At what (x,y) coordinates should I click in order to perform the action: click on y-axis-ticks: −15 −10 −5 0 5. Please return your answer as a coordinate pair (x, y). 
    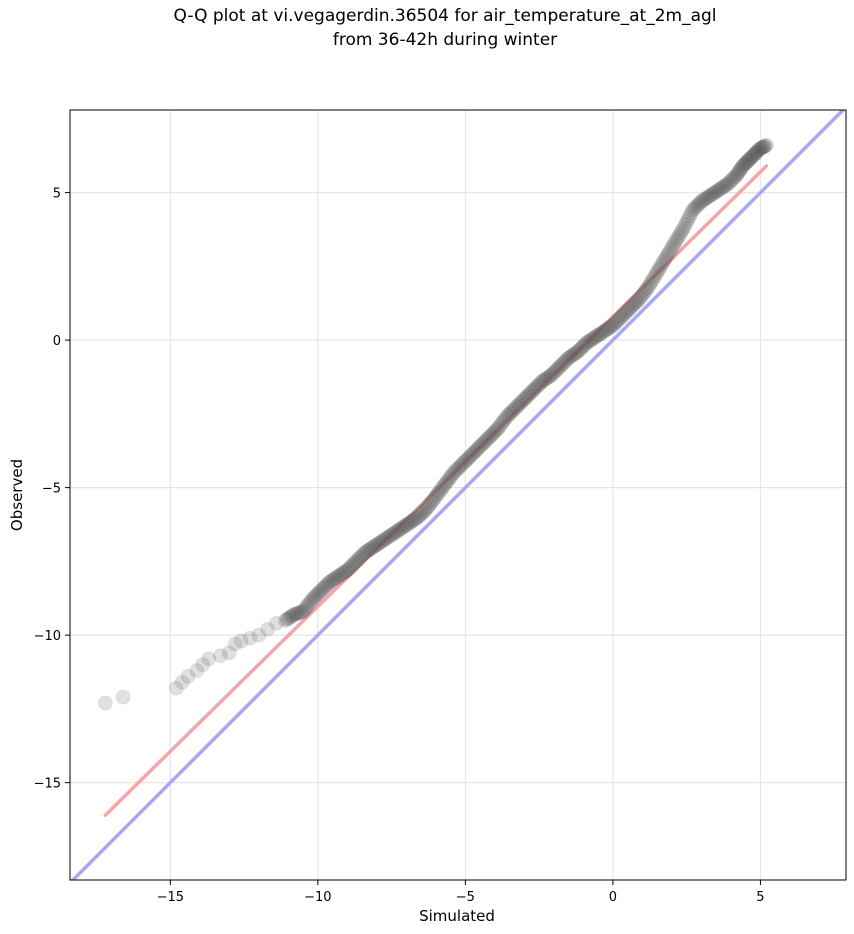
    Looking at the image, I should click on (52, 489).